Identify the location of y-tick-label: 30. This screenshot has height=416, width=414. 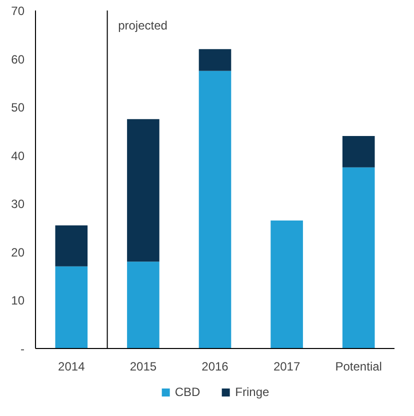
(18, 204).